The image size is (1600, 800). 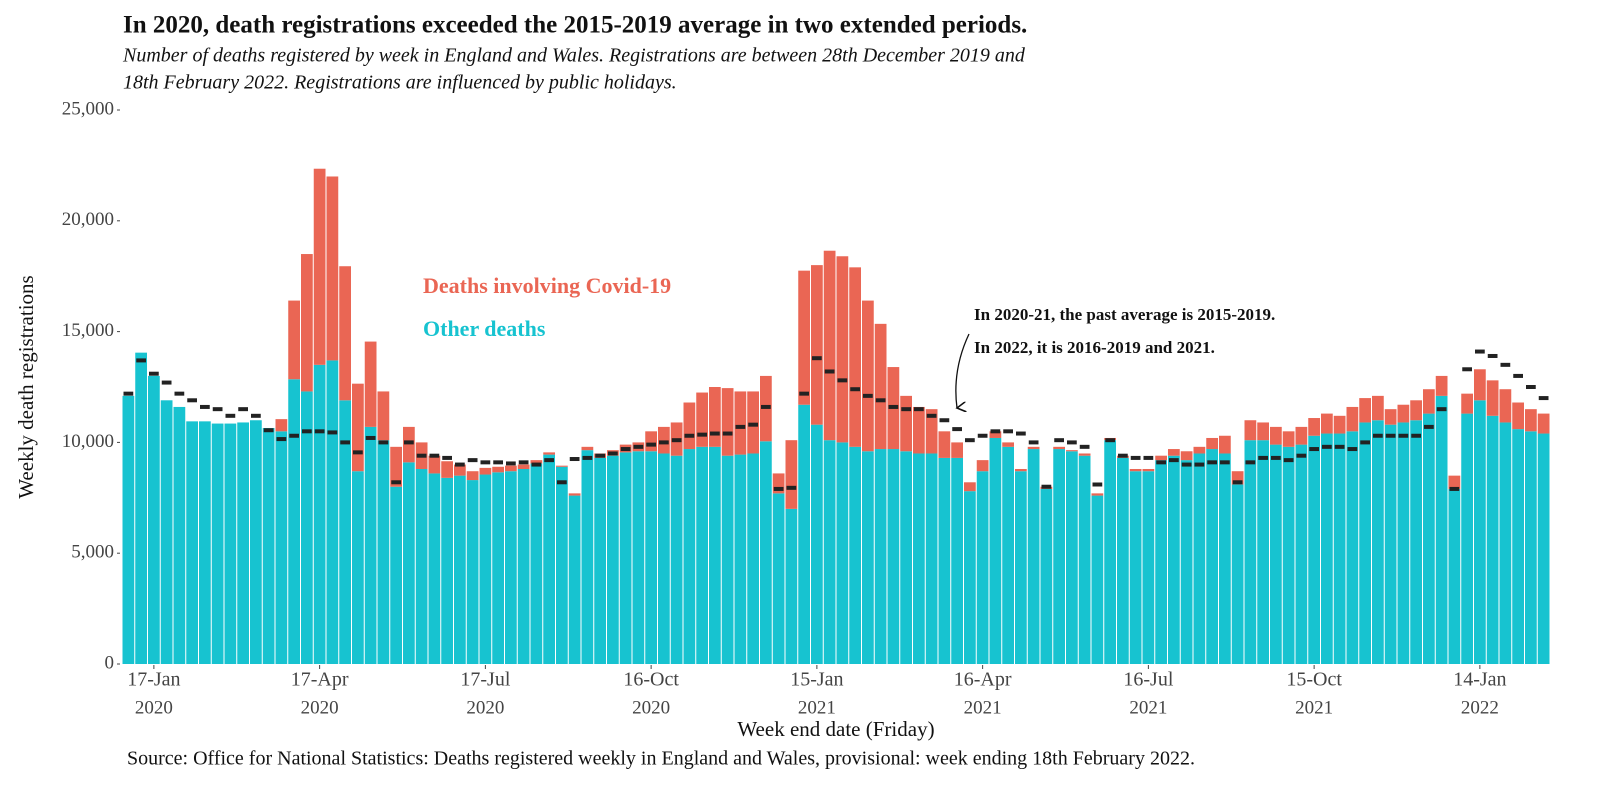 I want to click on x-tick-label: 17-Jul, so click(x=485, y=680).